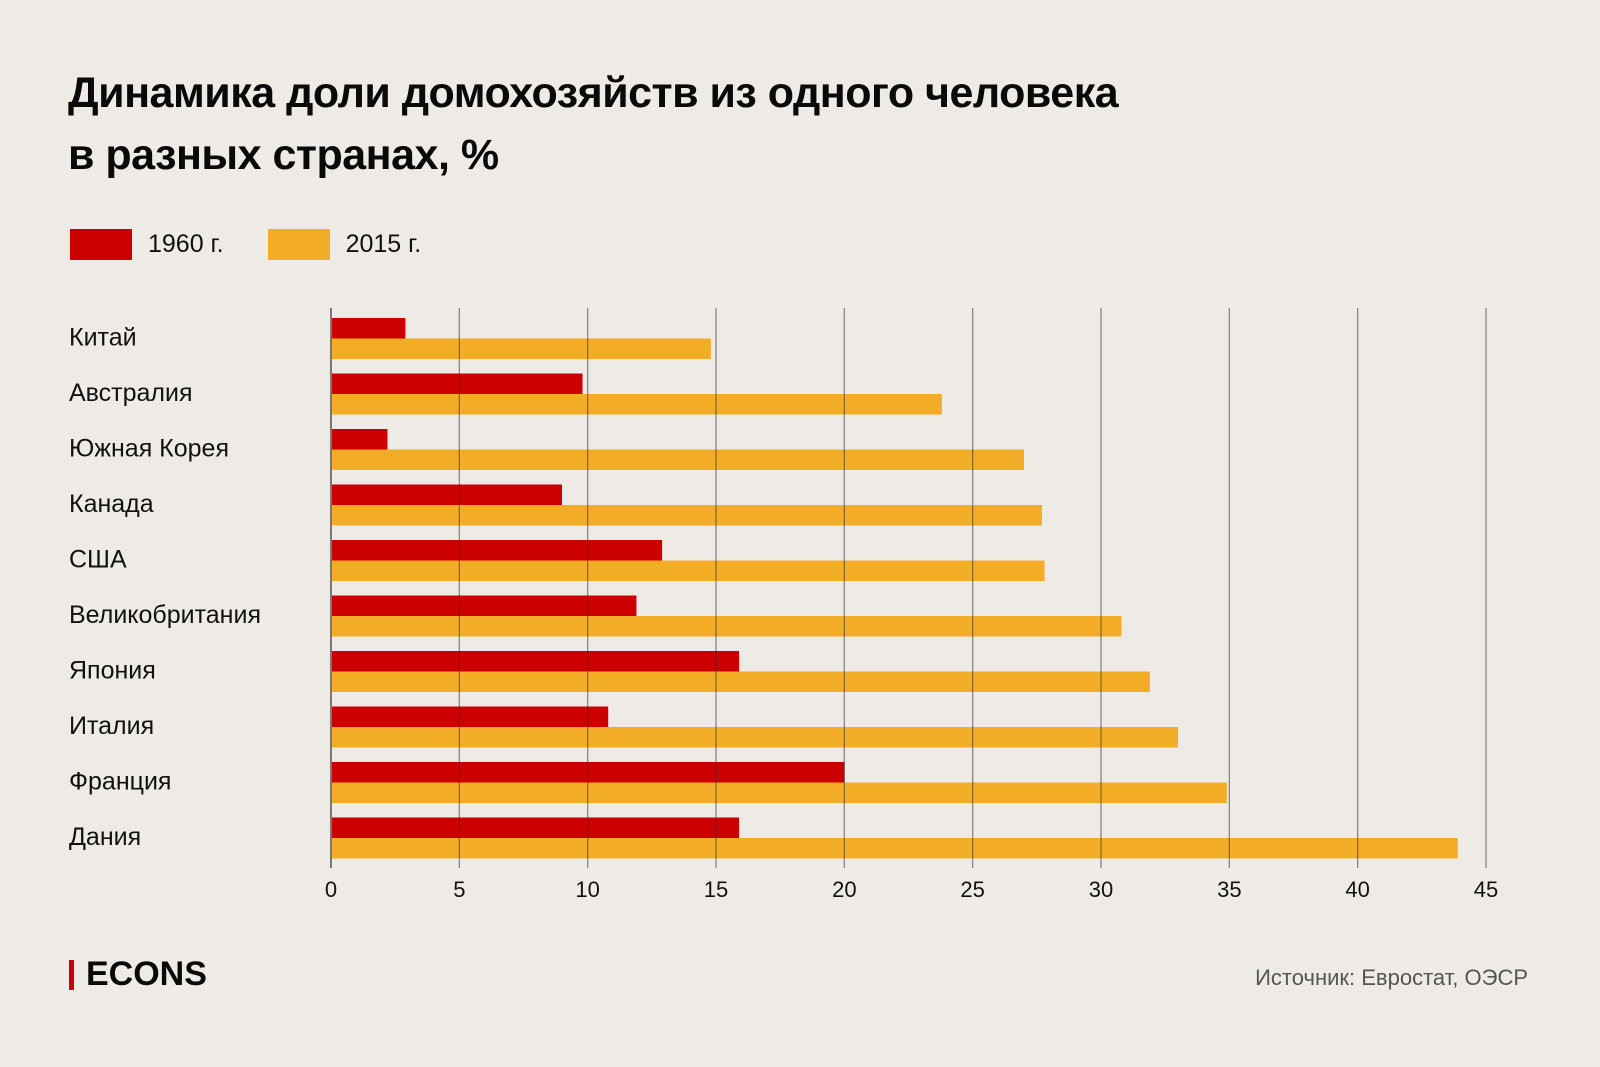 The image size is (1600, 1067). What do you see at coordinates (105, 837) in the screenshot?
I see `category-label: Дания` at bounding box center [105, 837].